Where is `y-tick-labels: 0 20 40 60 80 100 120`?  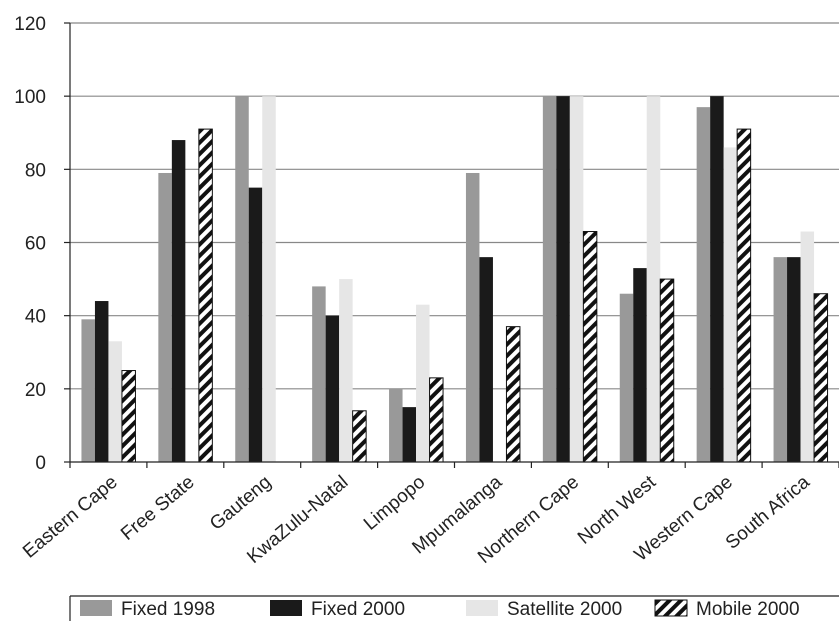
y-tick-labels: 0 20 40 60 80 100 120 is located at coordinates (30, 244).